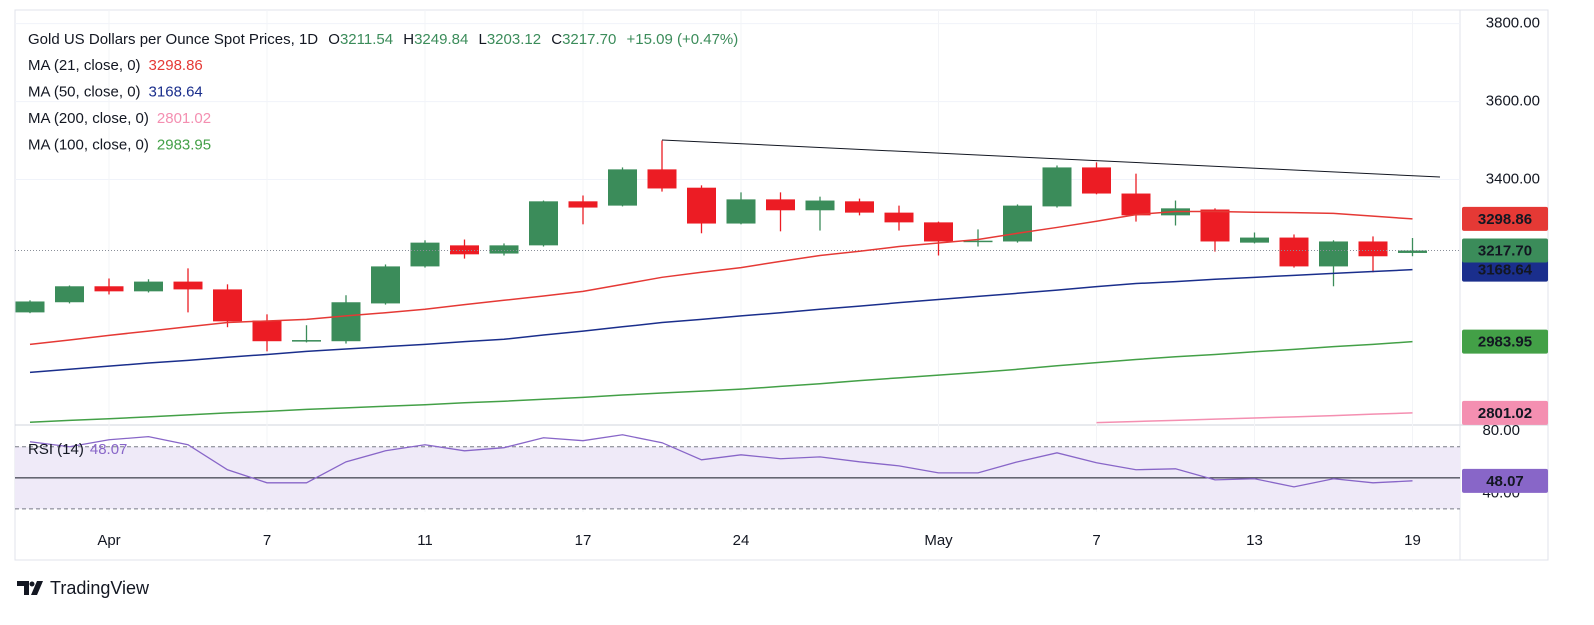 The height and width of the screenshot is (625, 1594). I want to click on y-tick-label: 3400.00, so click(1513, 178).